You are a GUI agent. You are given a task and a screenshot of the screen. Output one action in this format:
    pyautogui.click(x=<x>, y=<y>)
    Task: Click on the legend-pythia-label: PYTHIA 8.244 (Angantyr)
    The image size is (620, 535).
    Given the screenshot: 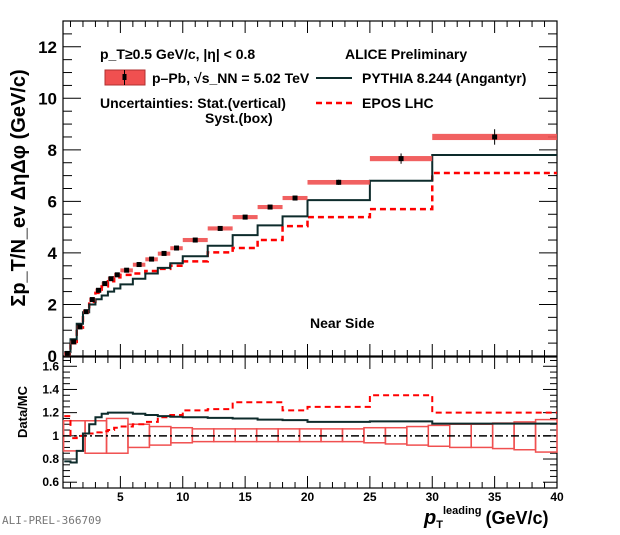 What is the action you would take?
    pyautogui.click(x=444, y=78)
    